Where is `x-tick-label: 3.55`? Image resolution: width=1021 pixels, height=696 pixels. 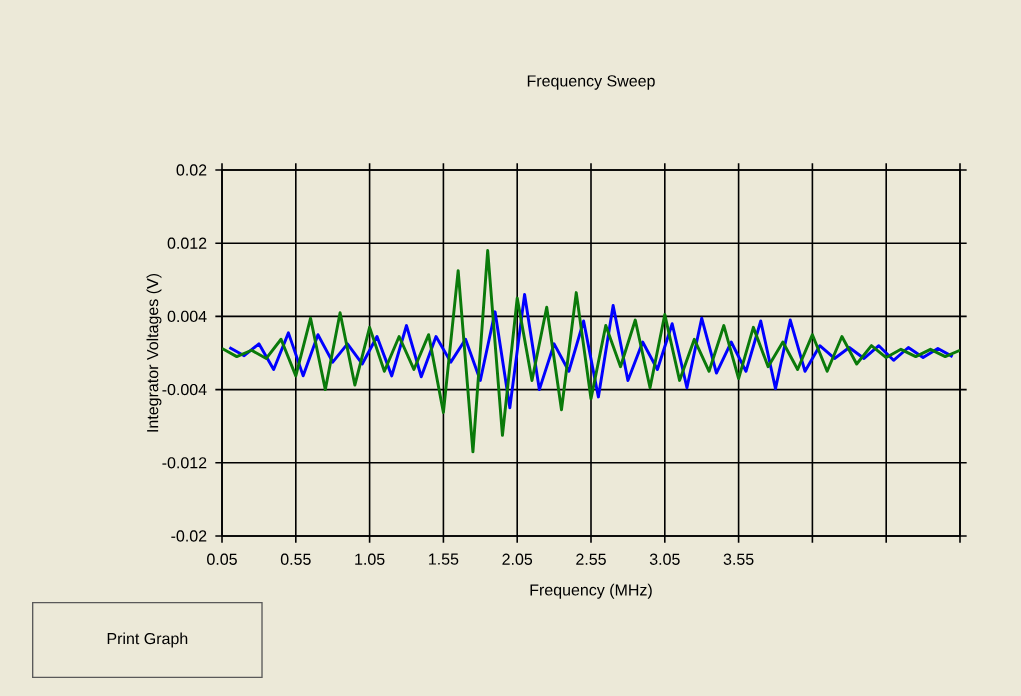
x-tick-label: 3.55 is located at coordinates (738, 559).